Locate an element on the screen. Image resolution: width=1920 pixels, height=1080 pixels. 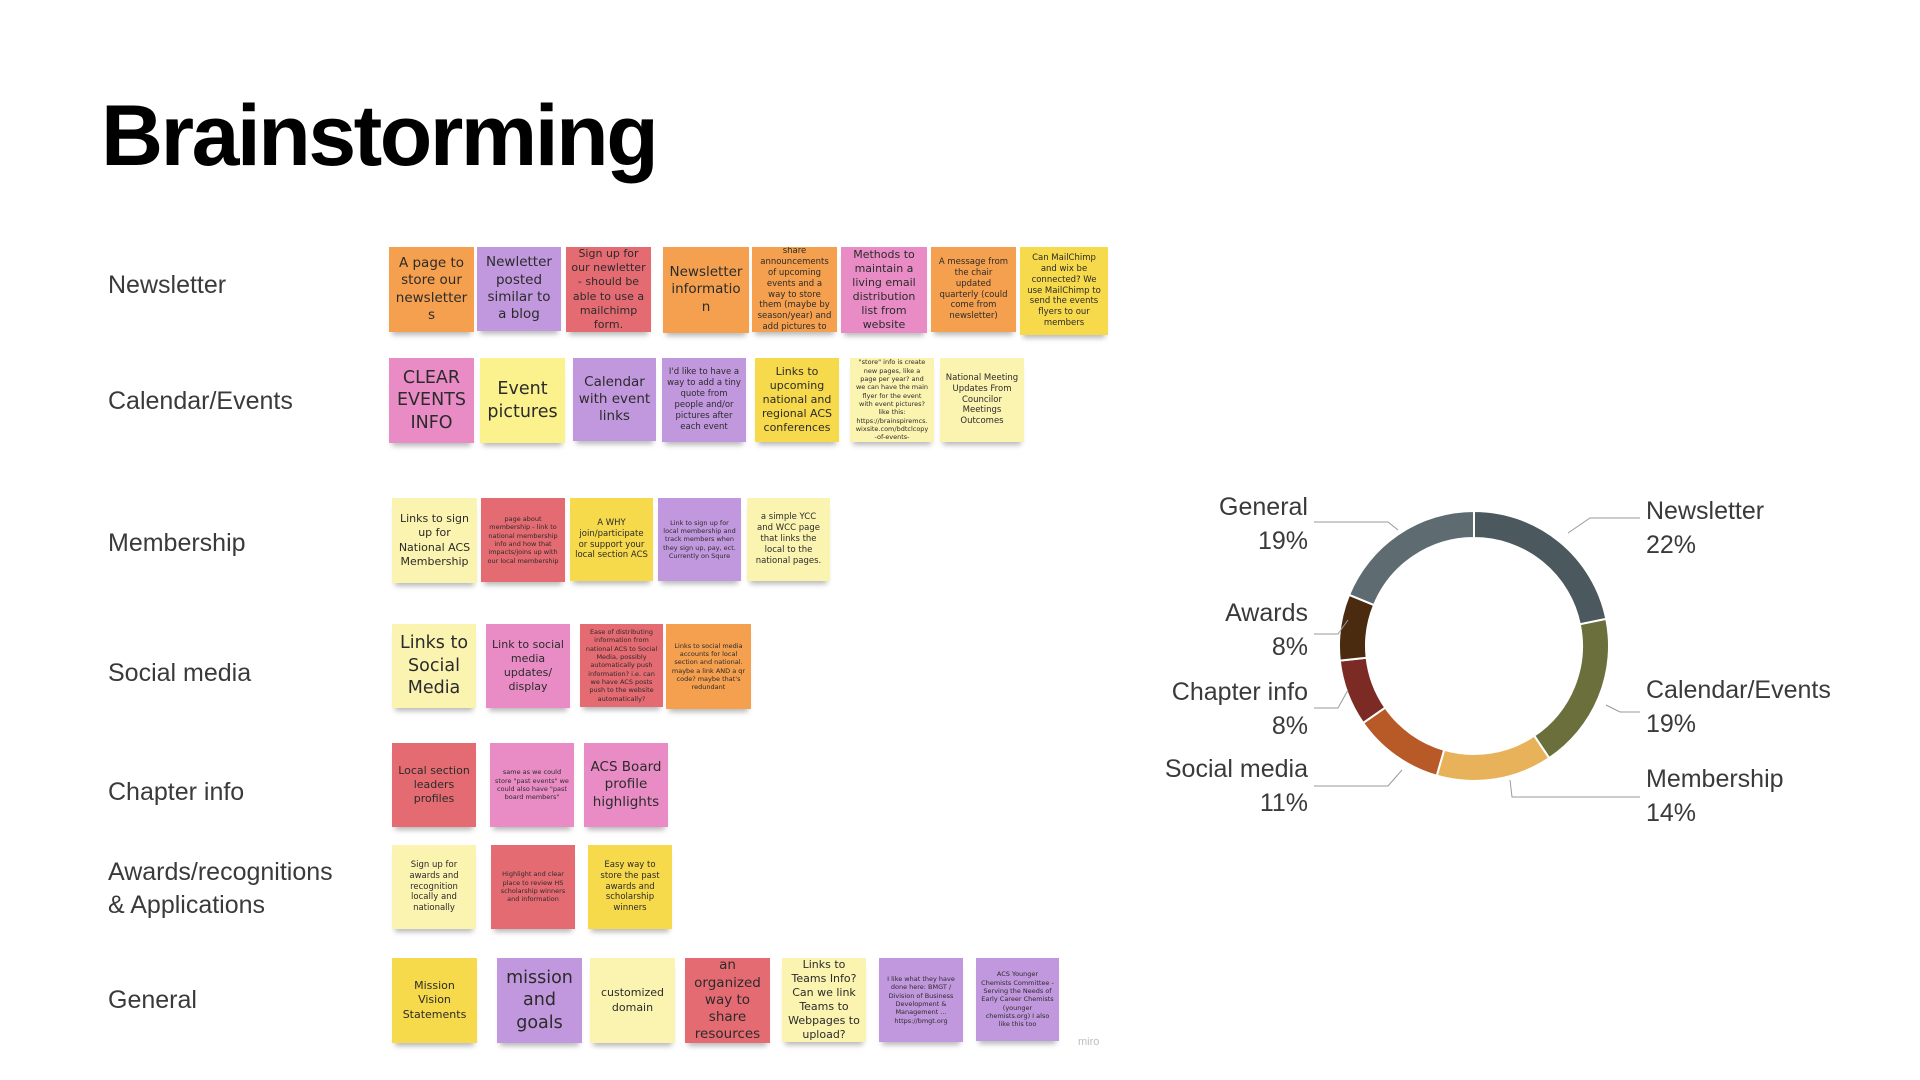
category-label: Newsletter is located at coordinates (167, 285).